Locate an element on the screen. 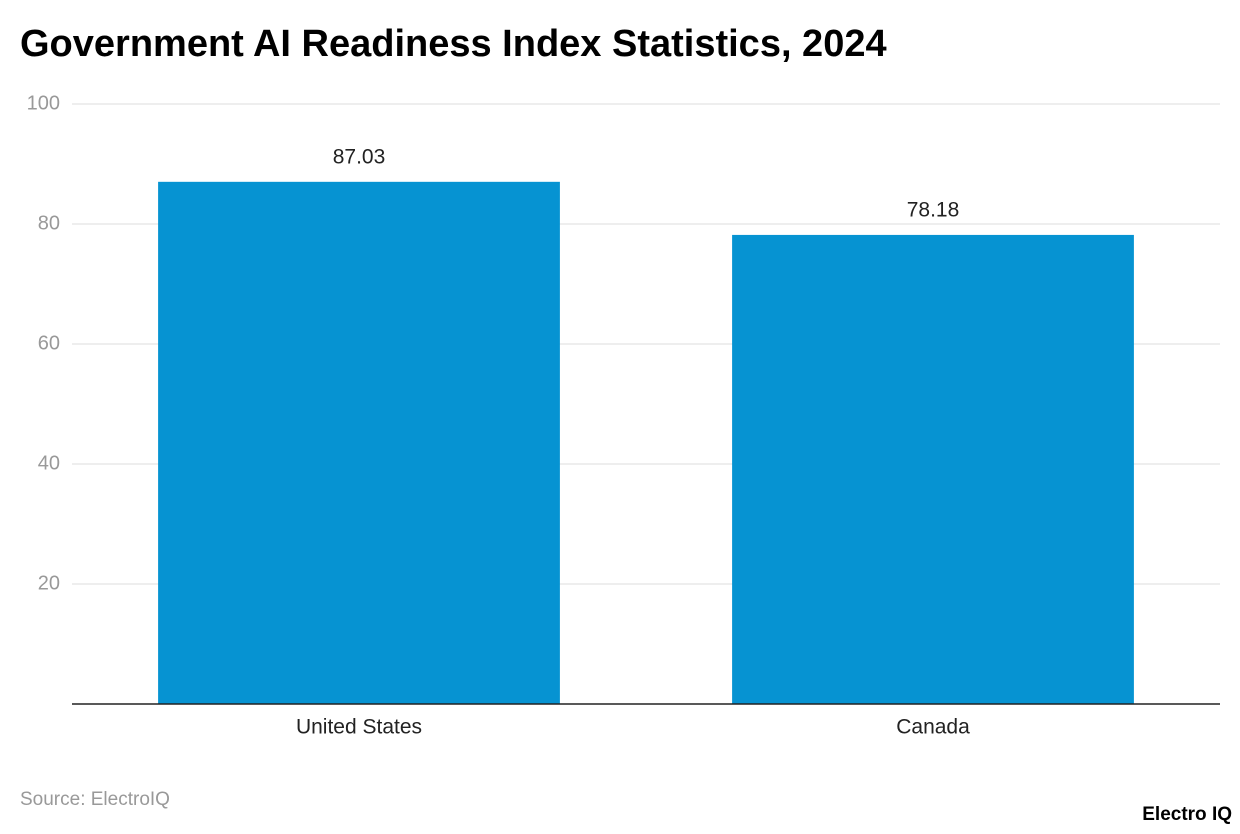 This screenshot has width=1240, height=834. y-tick-label: 60 is located at coordinates (49, 343).